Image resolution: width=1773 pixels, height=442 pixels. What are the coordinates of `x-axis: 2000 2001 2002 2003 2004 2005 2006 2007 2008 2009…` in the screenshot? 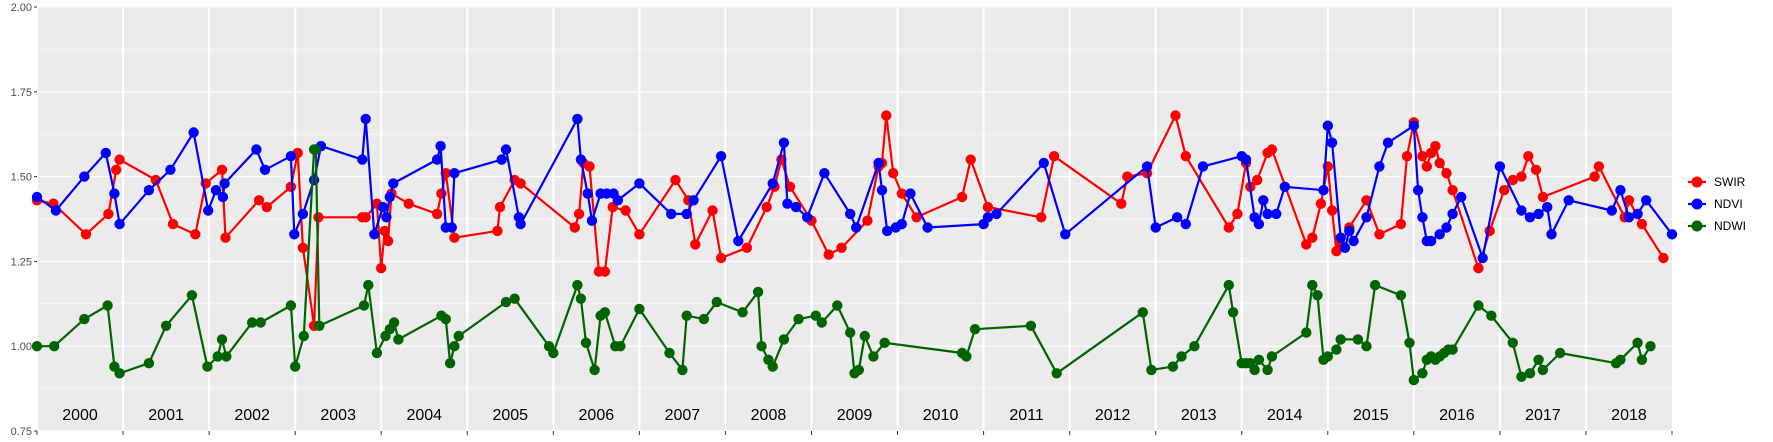 It's located at (854, 421).